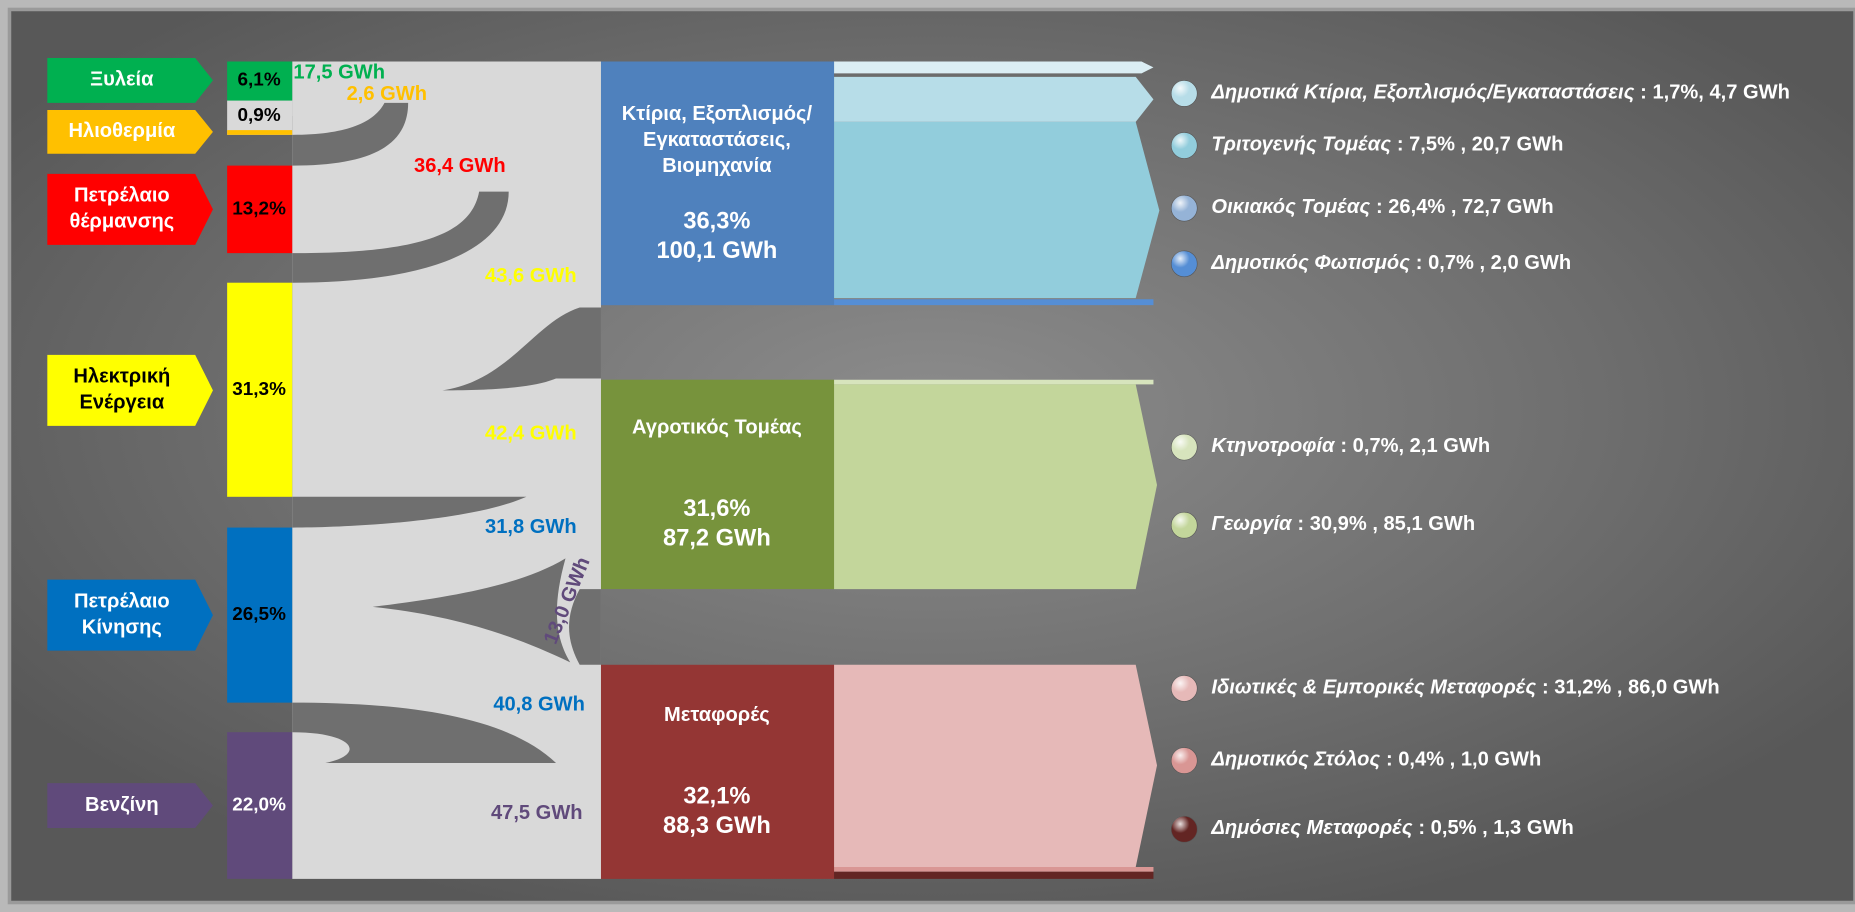 The image size is (1855, 912). What do you see at coordinates (537, 813) in the screenshot?
I see `flow-label: 47,5 GWh` at bounding box center [537, 813].